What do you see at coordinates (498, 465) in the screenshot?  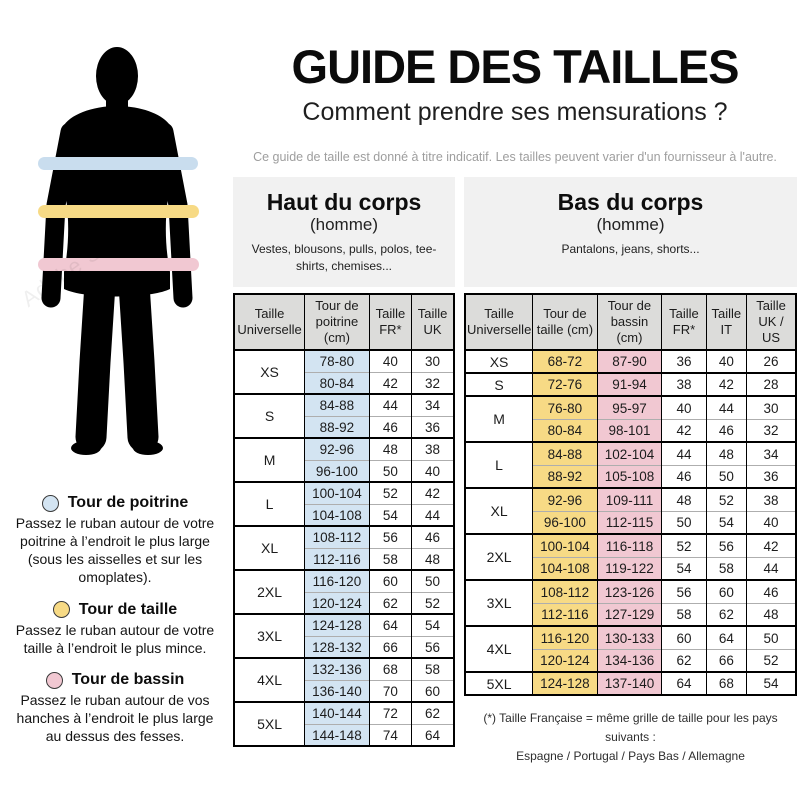 I see `size-cell: L` at bounding box center [498, 465].